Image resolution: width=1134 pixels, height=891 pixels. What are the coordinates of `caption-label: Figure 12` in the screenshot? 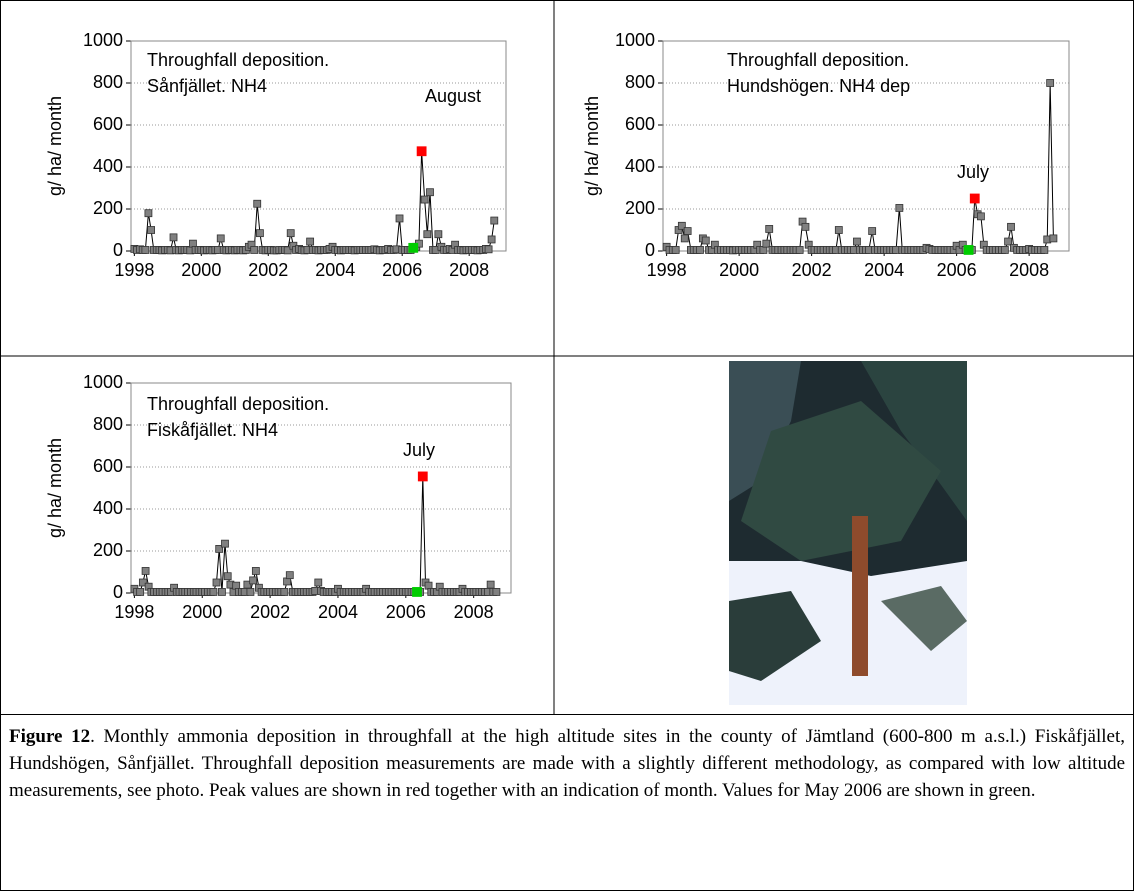 It's located at (50, 736).